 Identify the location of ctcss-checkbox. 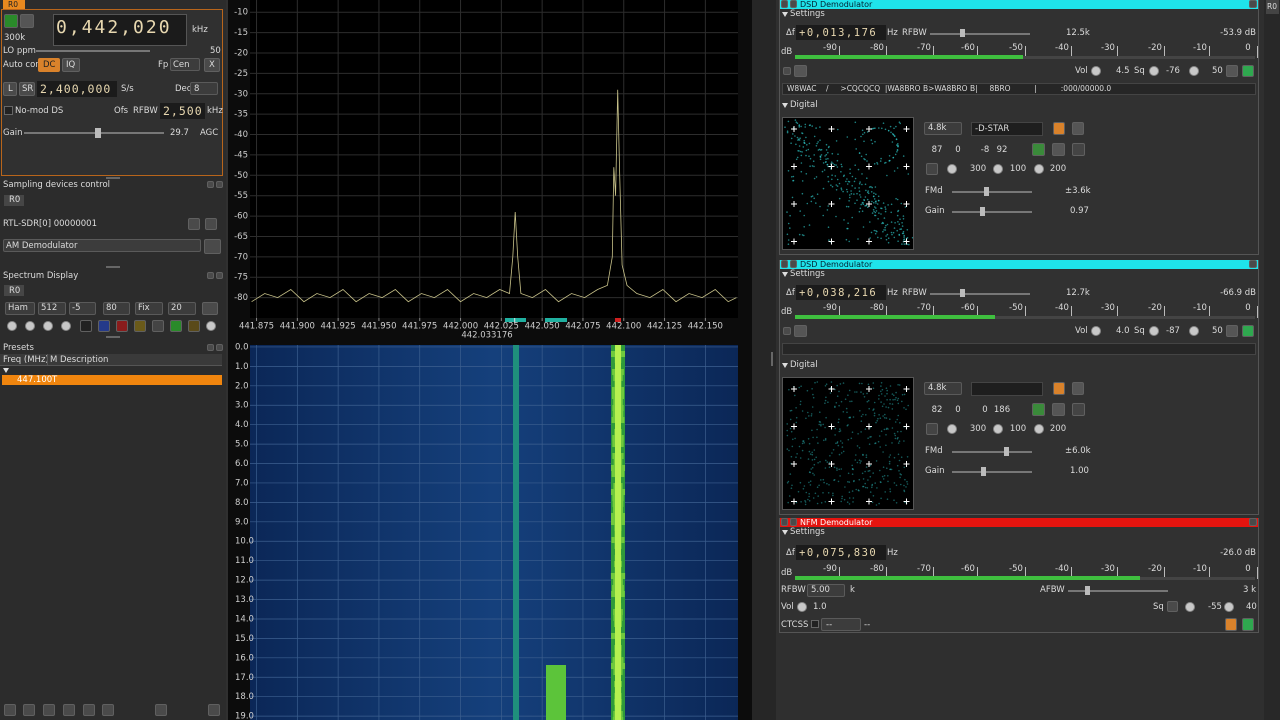
(815, 624).